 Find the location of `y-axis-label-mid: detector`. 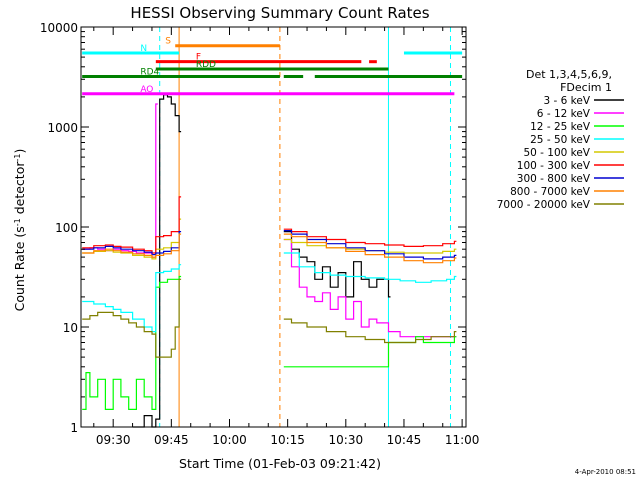

y-axis-label-mid: detector is located at coordinates (19, 190).